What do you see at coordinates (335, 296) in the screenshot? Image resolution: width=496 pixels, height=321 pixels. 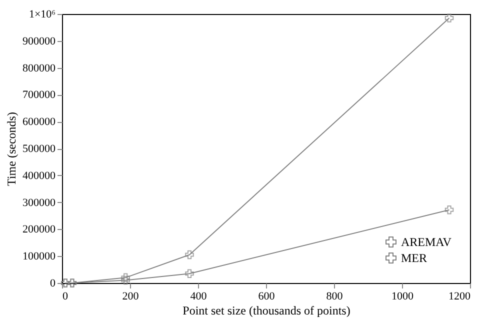 I see `x-tick-label: 800` at bounding box center [335, 296].